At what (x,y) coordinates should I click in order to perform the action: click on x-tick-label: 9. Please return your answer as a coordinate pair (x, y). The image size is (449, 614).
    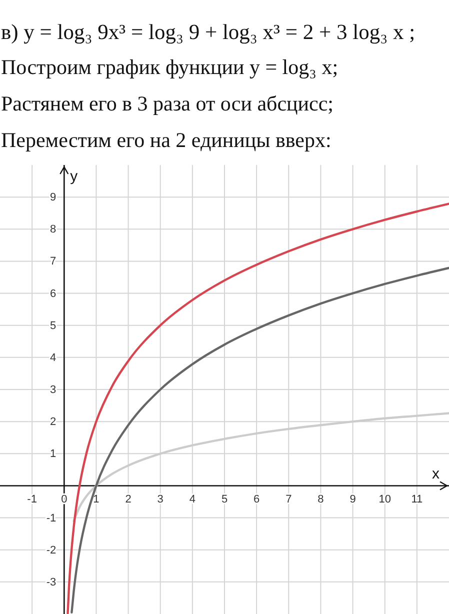
    Looking at the image, I should click on (353, 500).